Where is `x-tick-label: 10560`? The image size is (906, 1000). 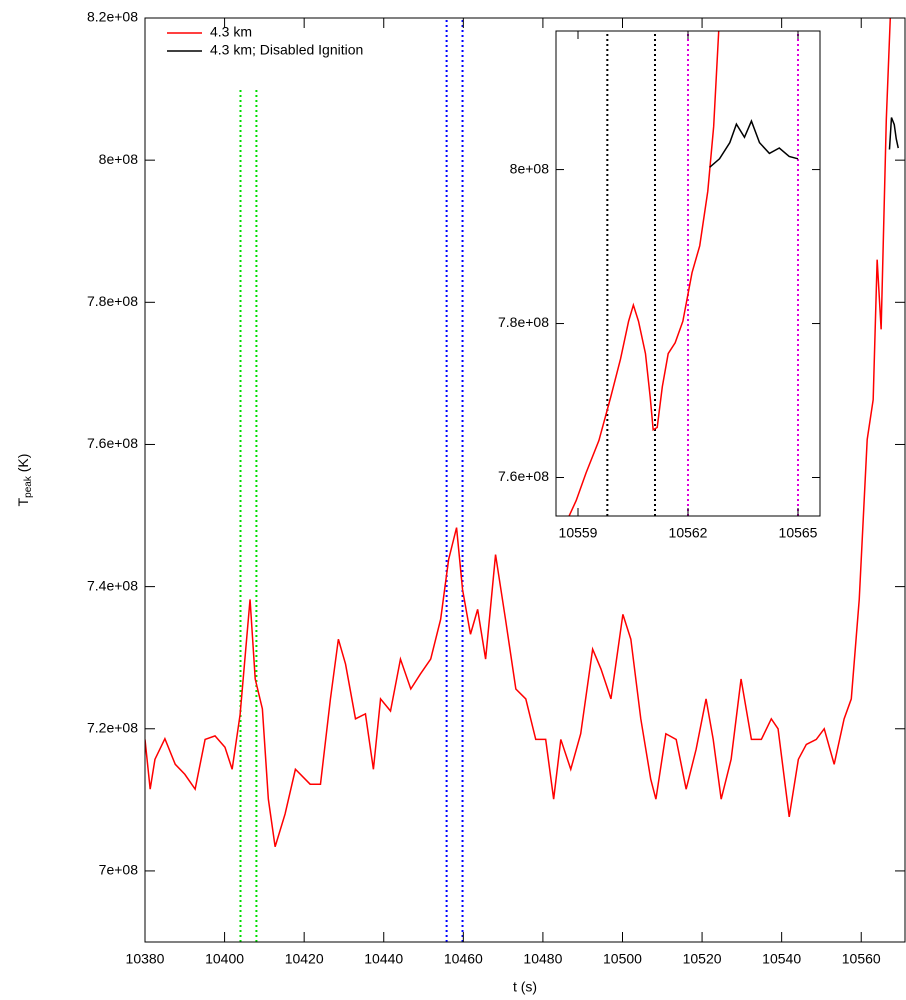 x-tick-label: 10560 is located at coordinates (861, 959).